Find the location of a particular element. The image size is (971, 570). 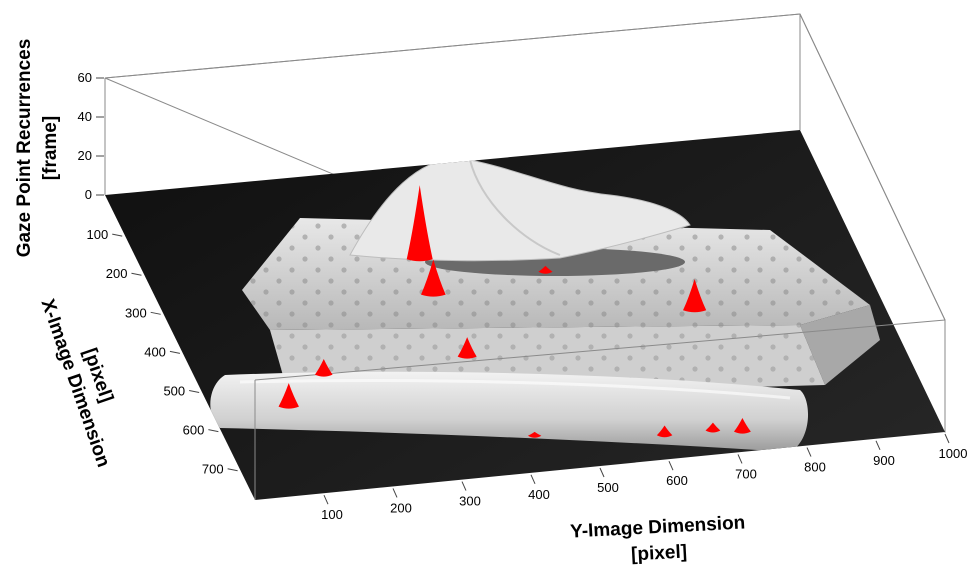

y-axis-title-line2: [pixel] is located at coordinates (659, 554).